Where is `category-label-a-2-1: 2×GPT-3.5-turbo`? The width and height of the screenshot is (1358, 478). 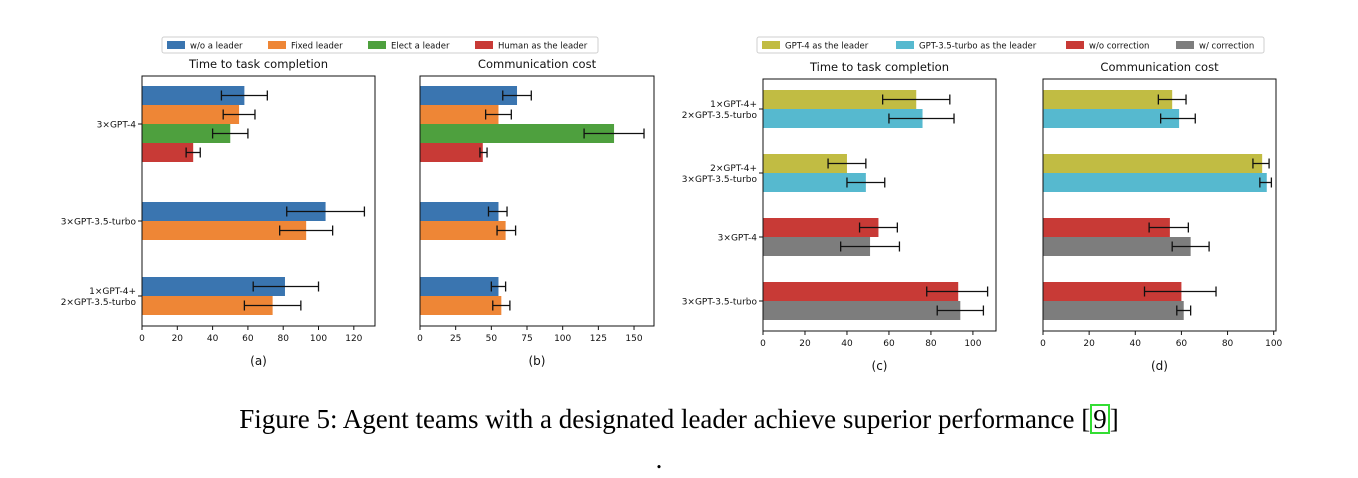
category-label-a-2-1: 2×GPT-3.5-turbo is located at coordinates (99, 303).